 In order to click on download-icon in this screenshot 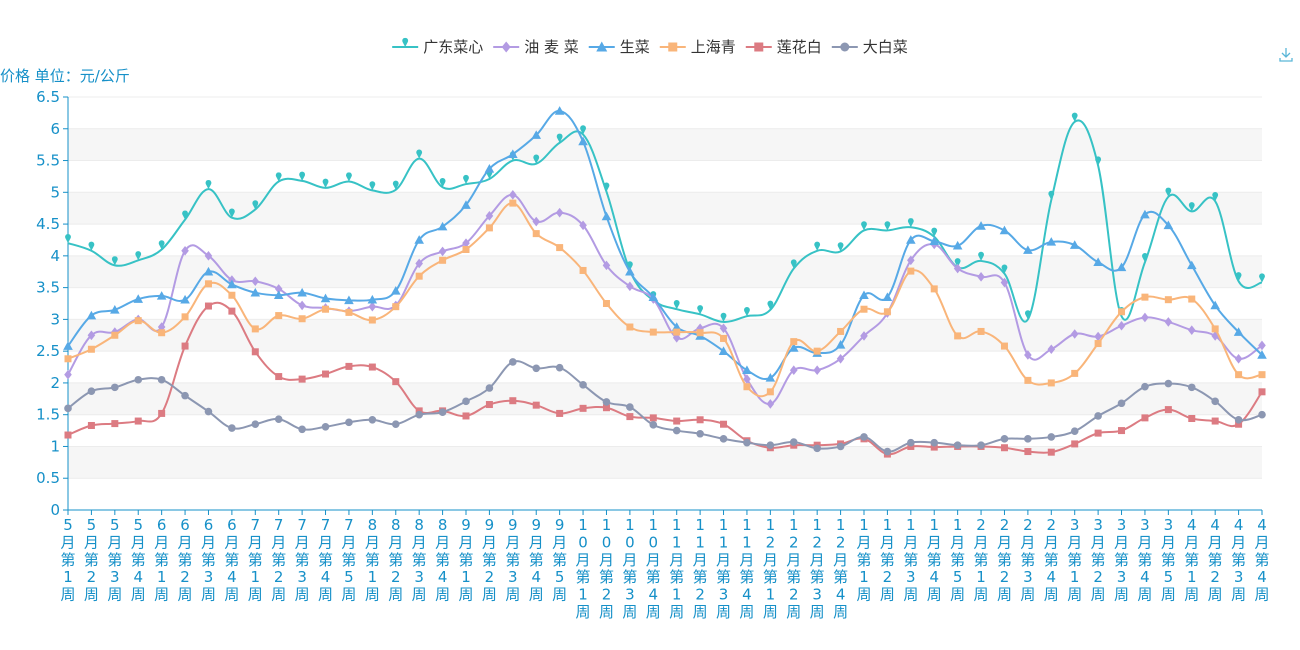, I will do `click(1286, 55)`.